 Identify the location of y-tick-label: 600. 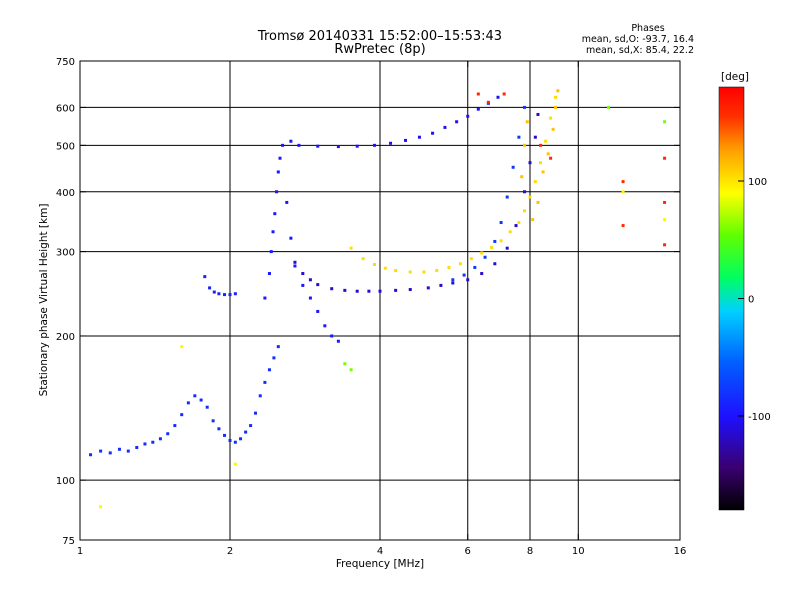
(65, 108).